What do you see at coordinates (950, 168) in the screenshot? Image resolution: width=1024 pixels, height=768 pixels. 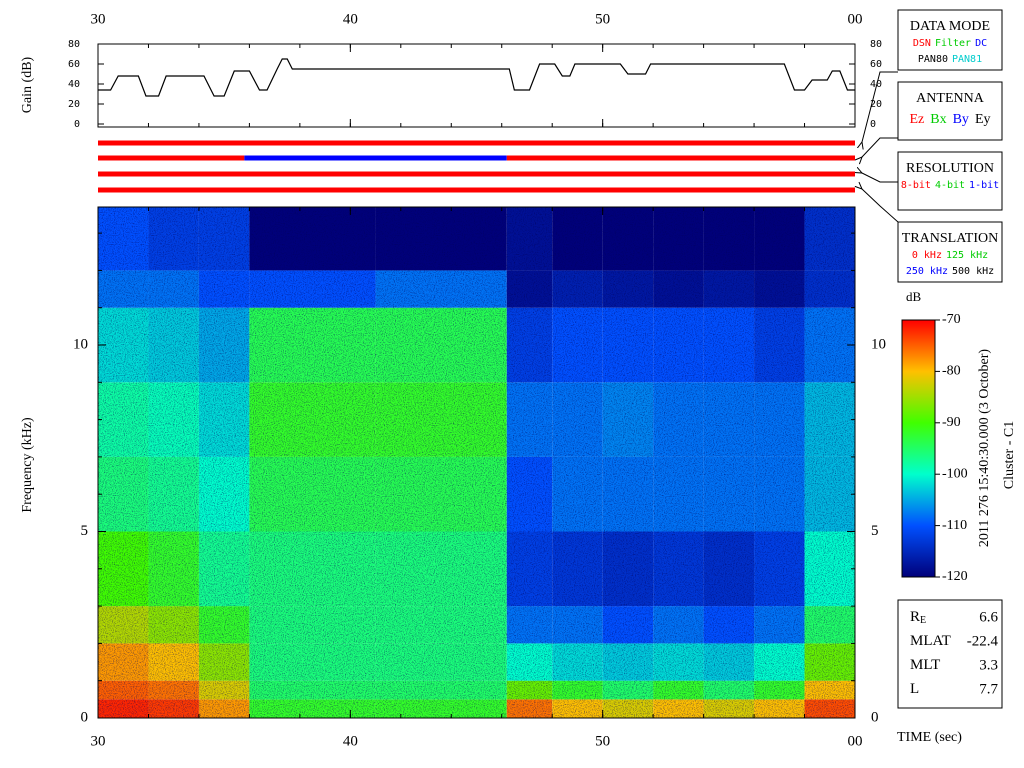 I see `legend-box-title: RESOLUTION` at bounding box center [950, 168].